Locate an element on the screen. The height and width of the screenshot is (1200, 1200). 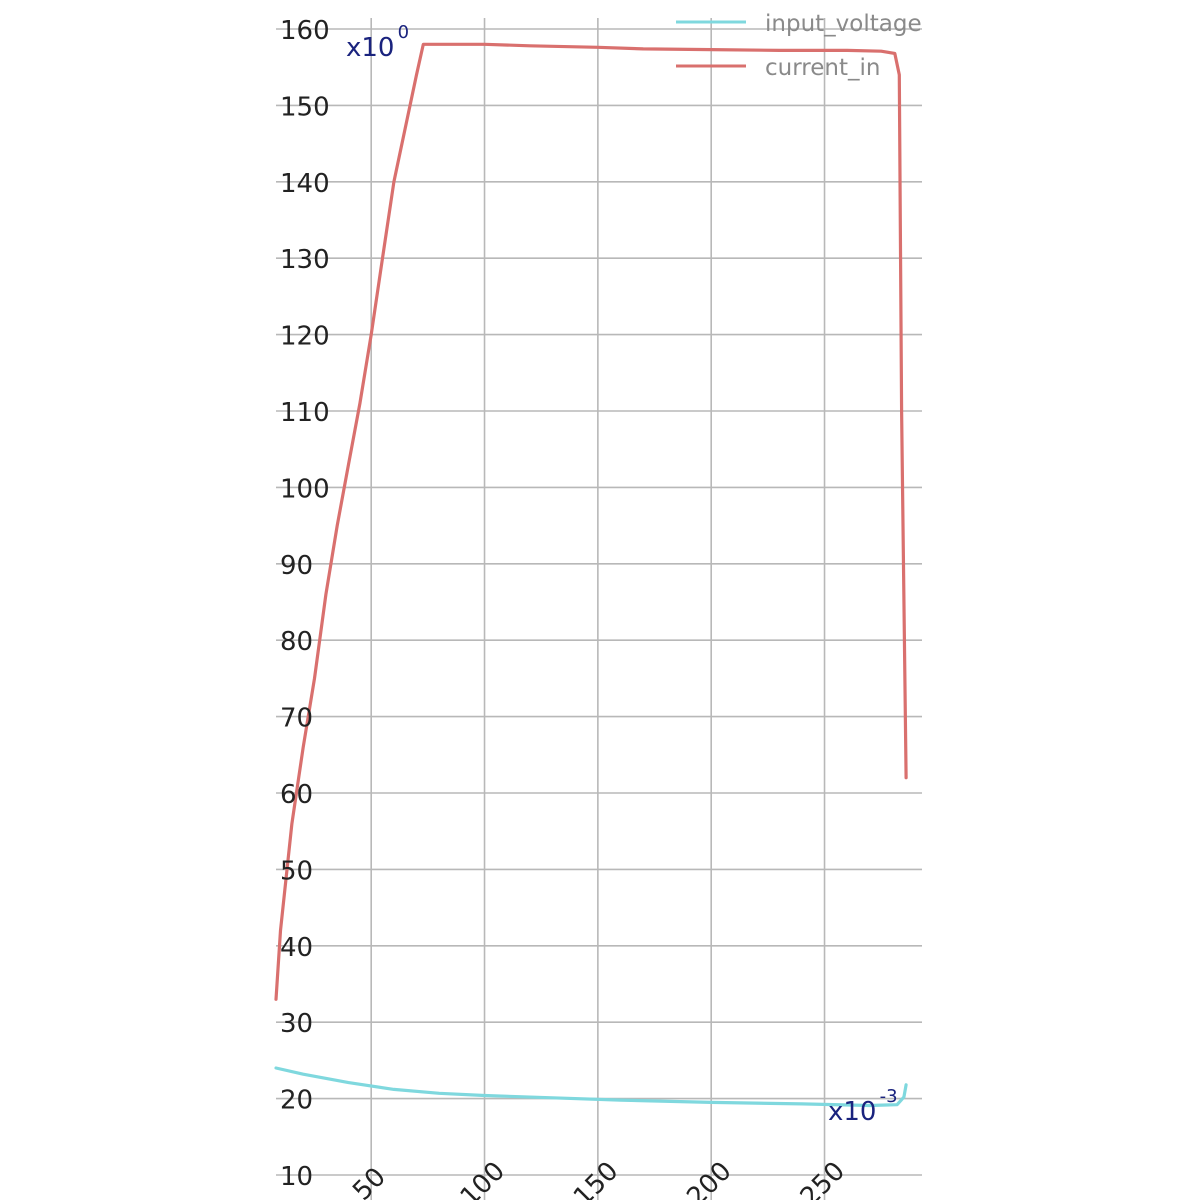
x-tick-label: 100 is located at coordinates (483, 1178).